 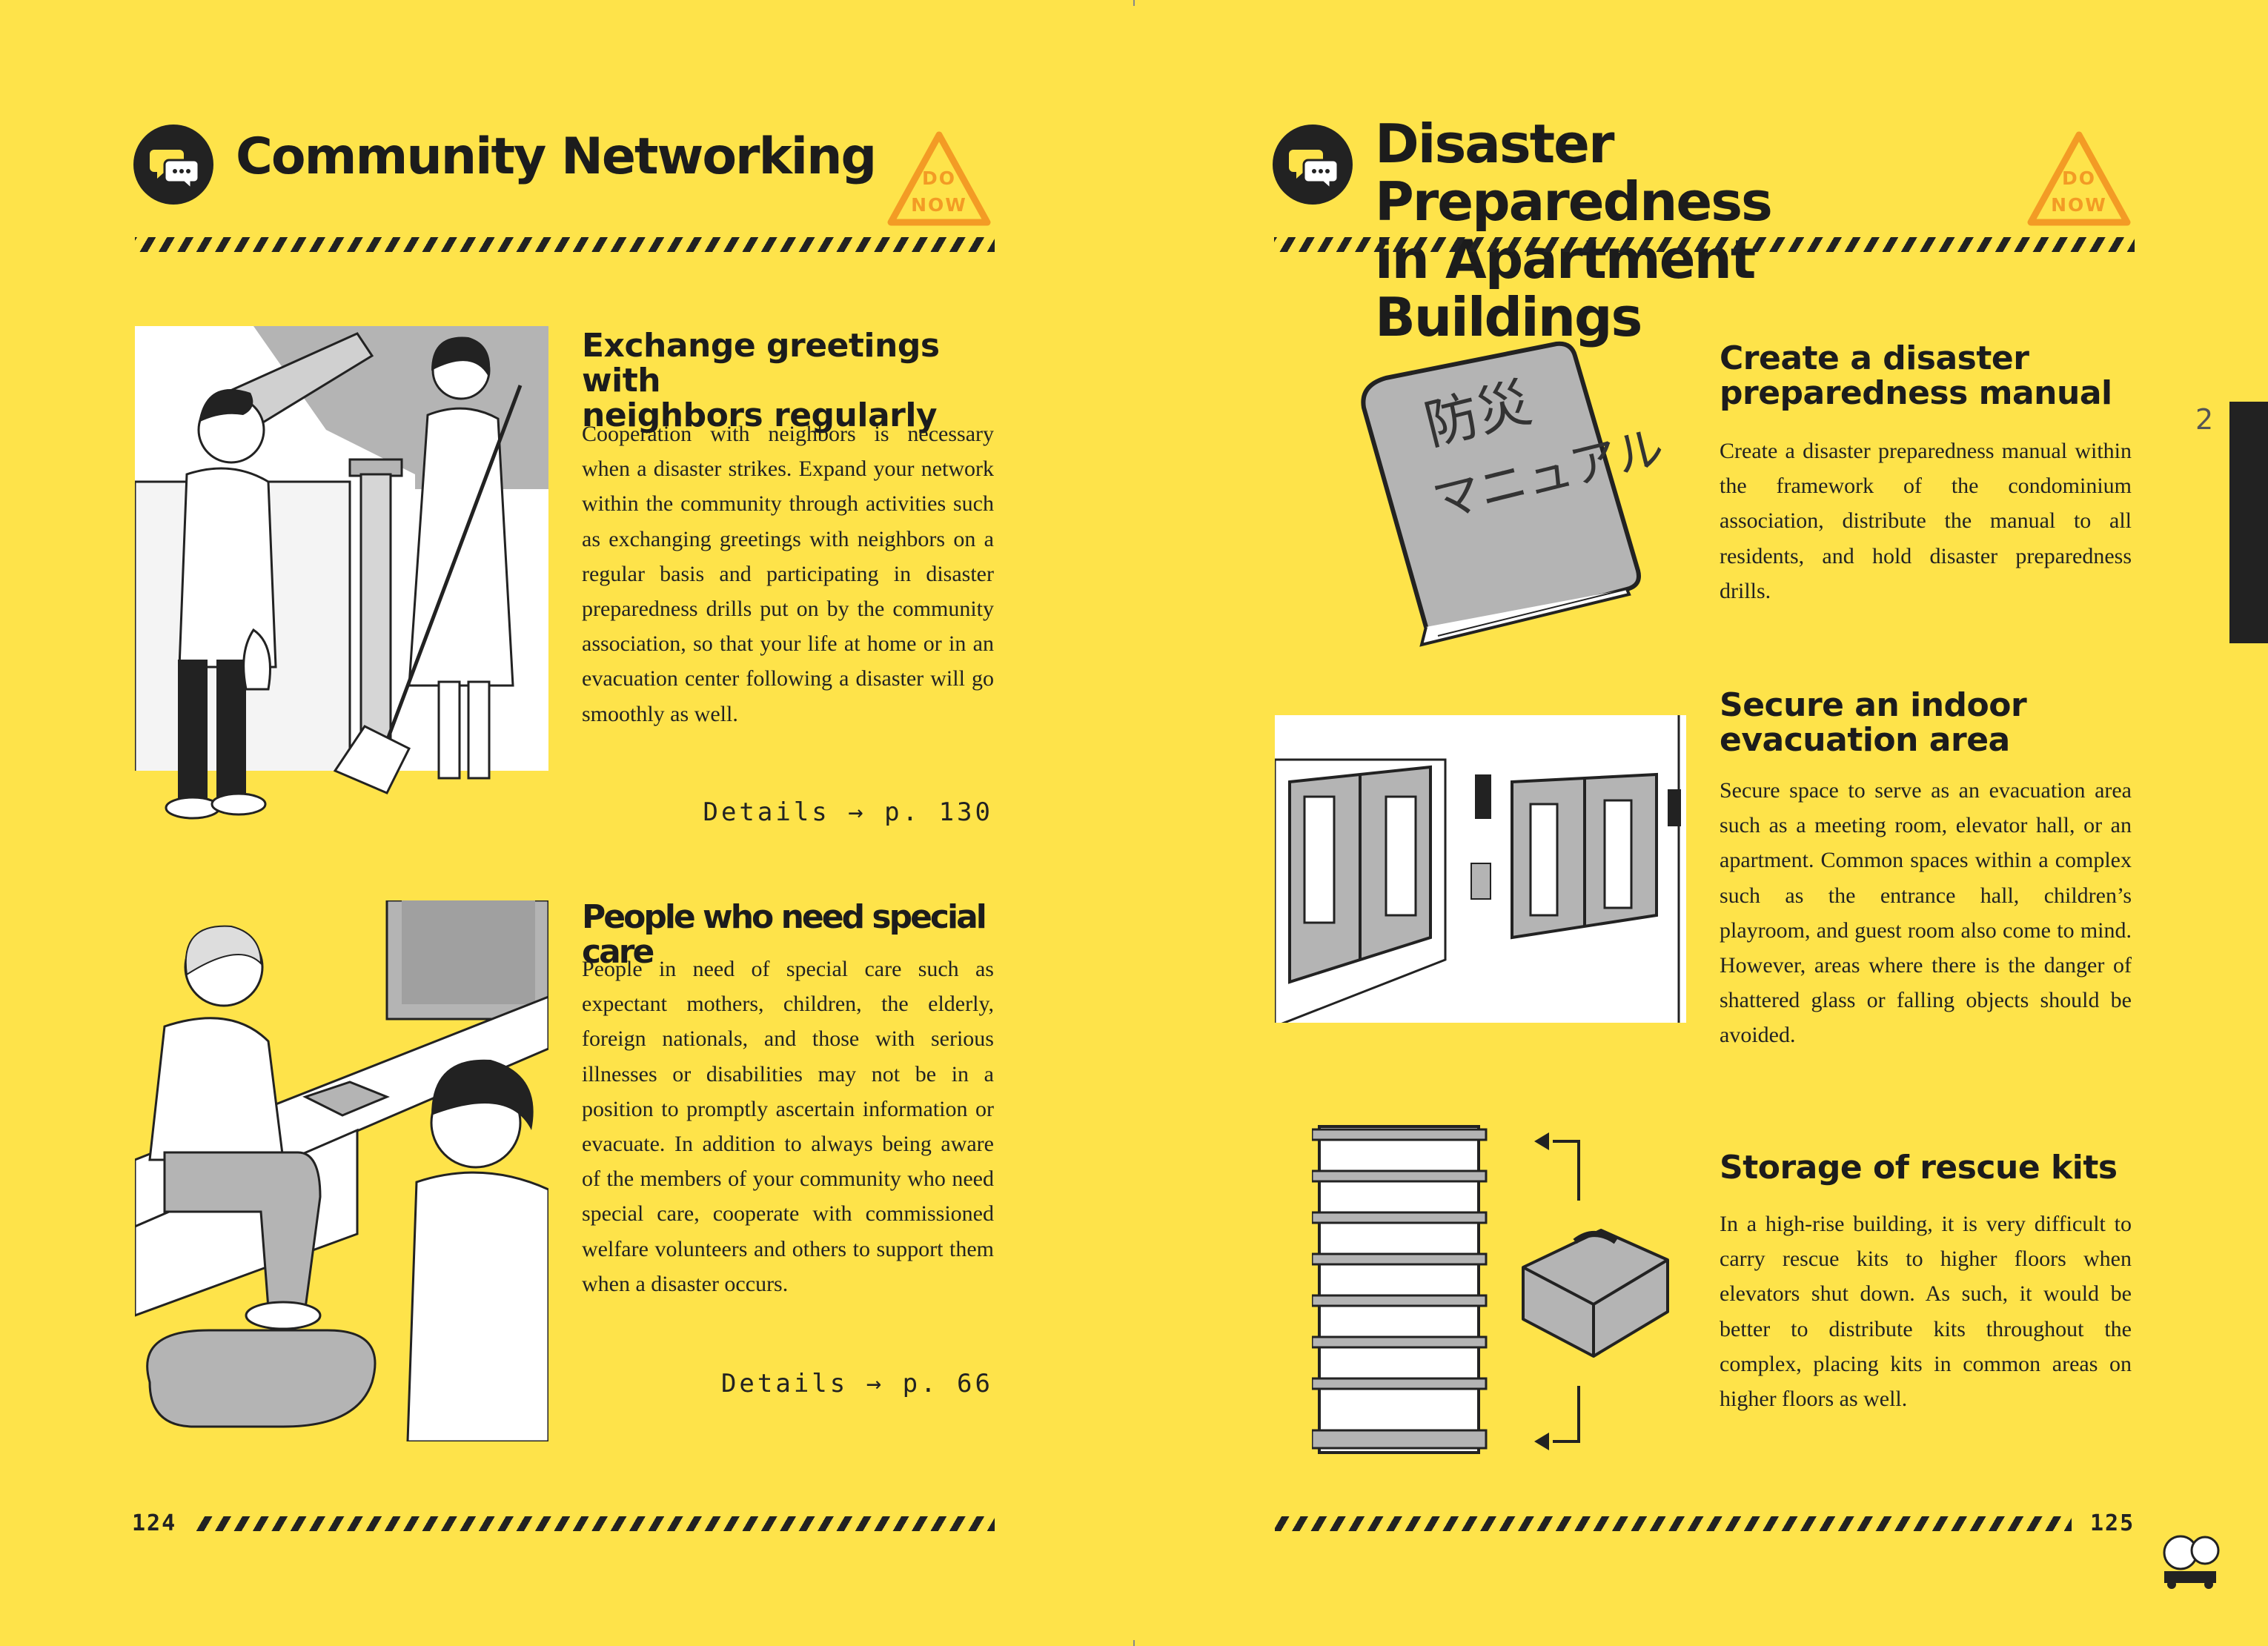 I want to click on section-heading: Storage of rescue kits, so click(x=1931, y=1167).